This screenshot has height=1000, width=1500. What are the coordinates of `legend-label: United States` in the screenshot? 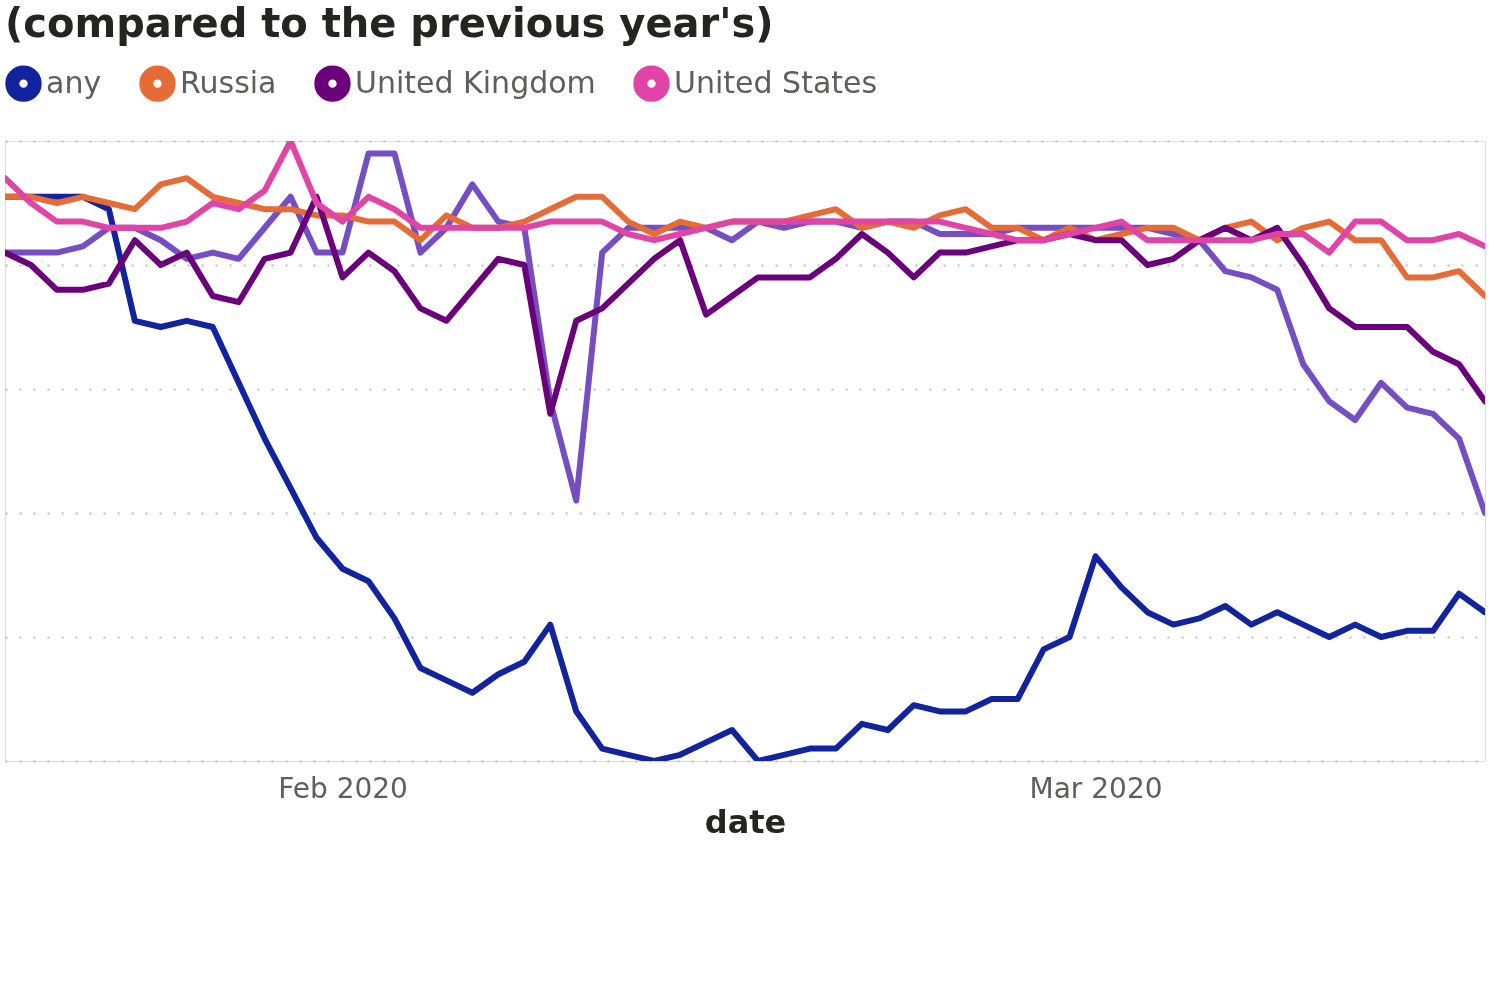 It's located at (776, 82).